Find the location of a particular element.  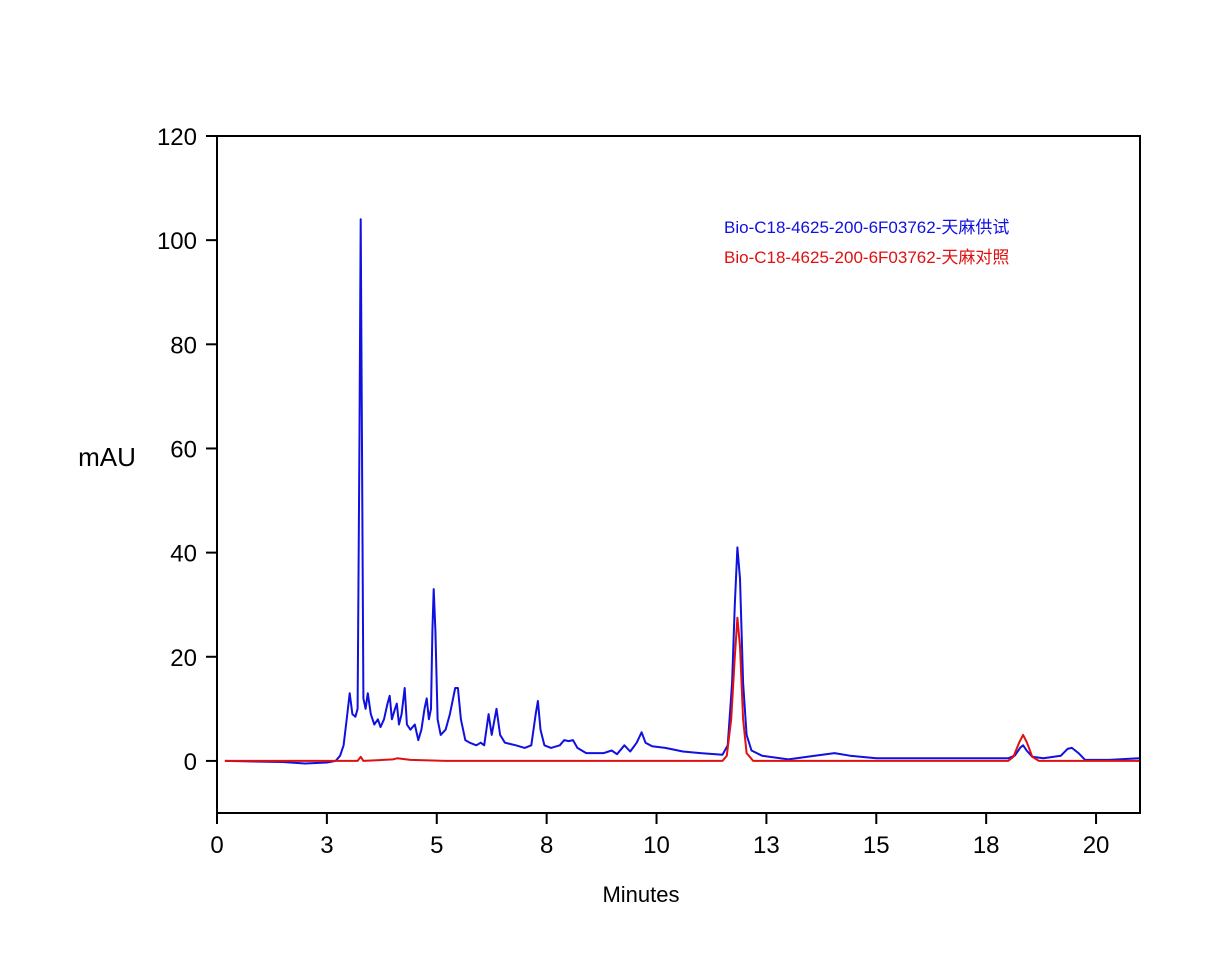

legend-entry-sample: Bio-C18-4625-200-6F03762-天麻供试 is located at coordinates (866, 227).